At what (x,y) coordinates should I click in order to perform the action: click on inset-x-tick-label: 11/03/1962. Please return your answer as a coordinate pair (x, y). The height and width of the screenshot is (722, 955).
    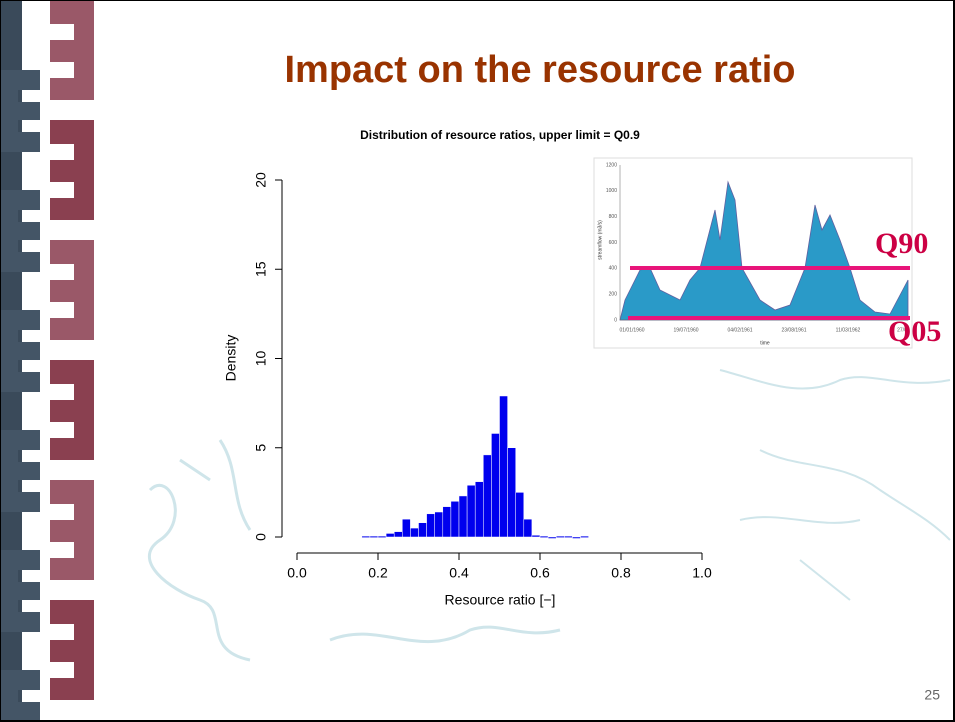
    Looking at the image, I should click on (848, 330).